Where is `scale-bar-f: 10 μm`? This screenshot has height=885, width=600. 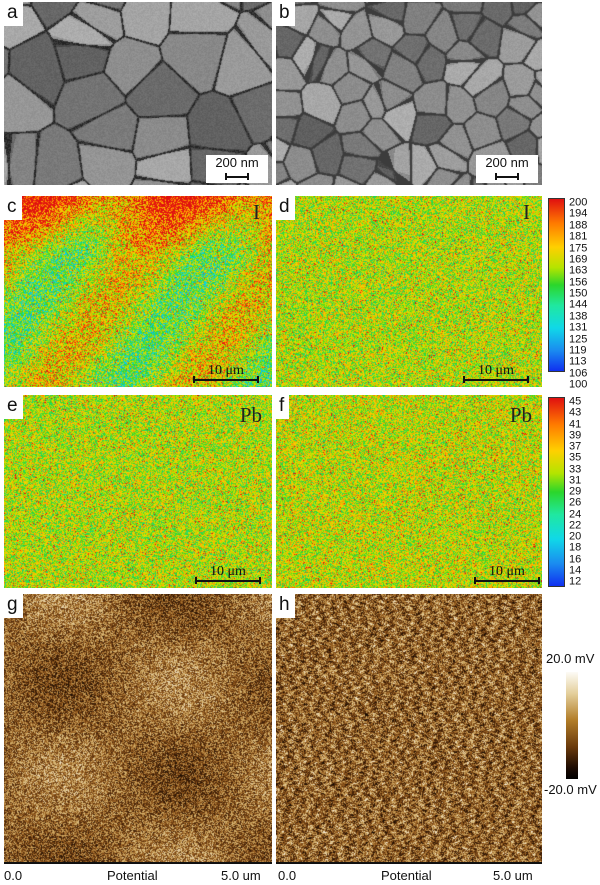 scale-bar-f: 10 μm is located at coordinates (507, 574).